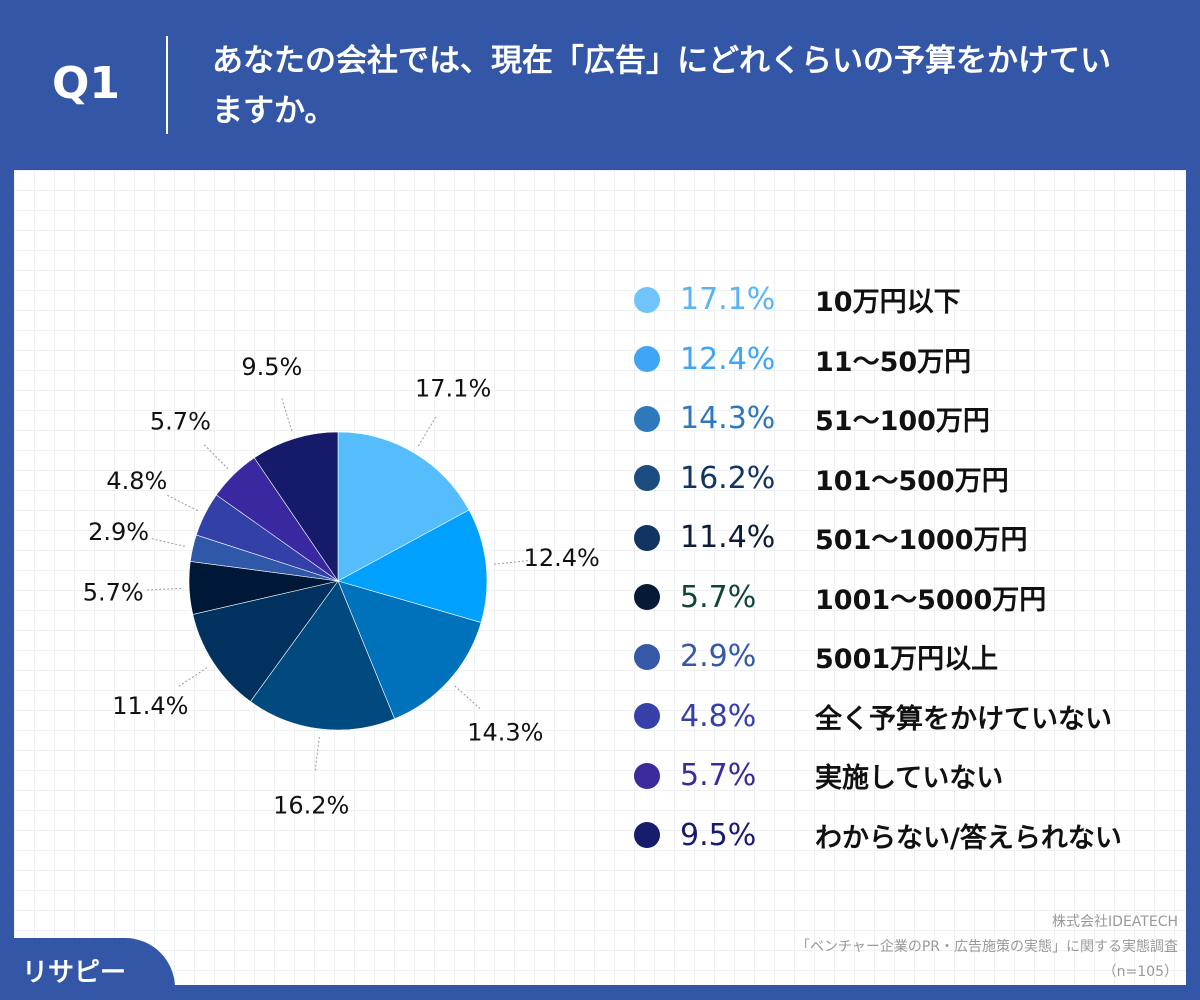  What do you see at coordinates (505, 732) in the screenshot?
I see `data-label: 14.3%` at bounding box center [505, 732].